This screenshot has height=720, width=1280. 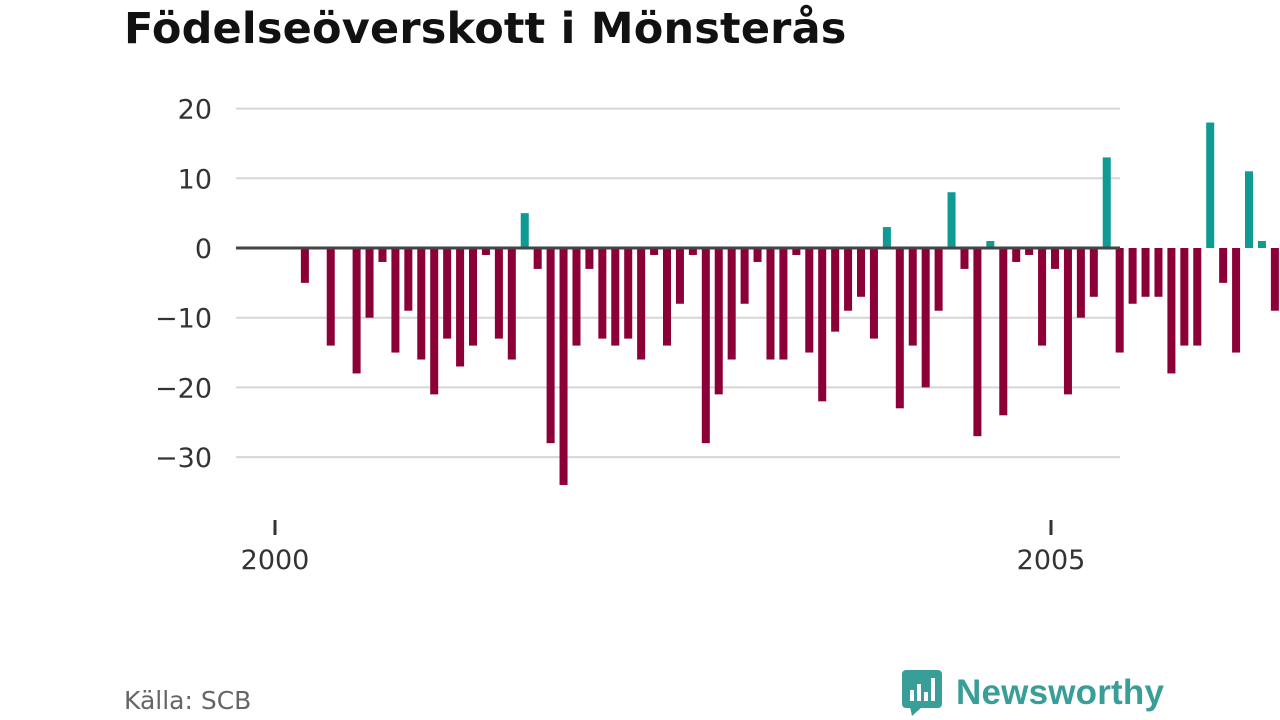 I want to click on y-axis-labels: 20 10 0 −10 −20 −30, so click(x=183, y=285).